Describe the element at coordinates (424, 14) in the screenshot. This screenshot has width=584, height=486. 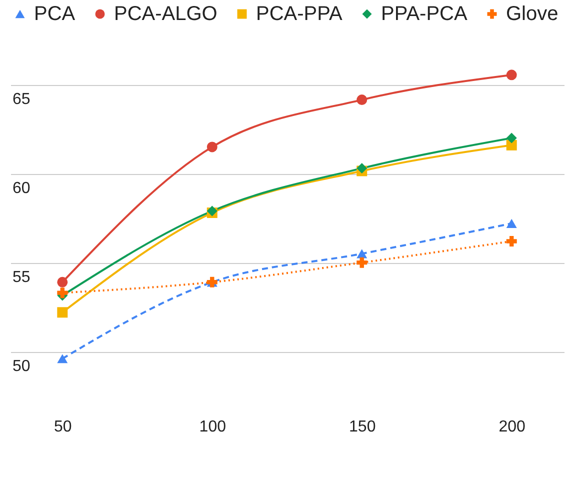
I see `legend-label: PPA-PCA` at that location.